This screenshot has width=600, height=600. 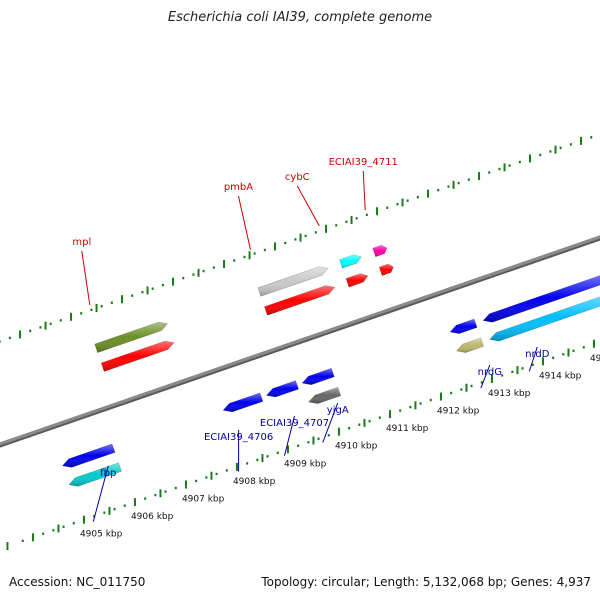 I want to click on tick-label: 4905 kbp, so click(x=101, y=535).